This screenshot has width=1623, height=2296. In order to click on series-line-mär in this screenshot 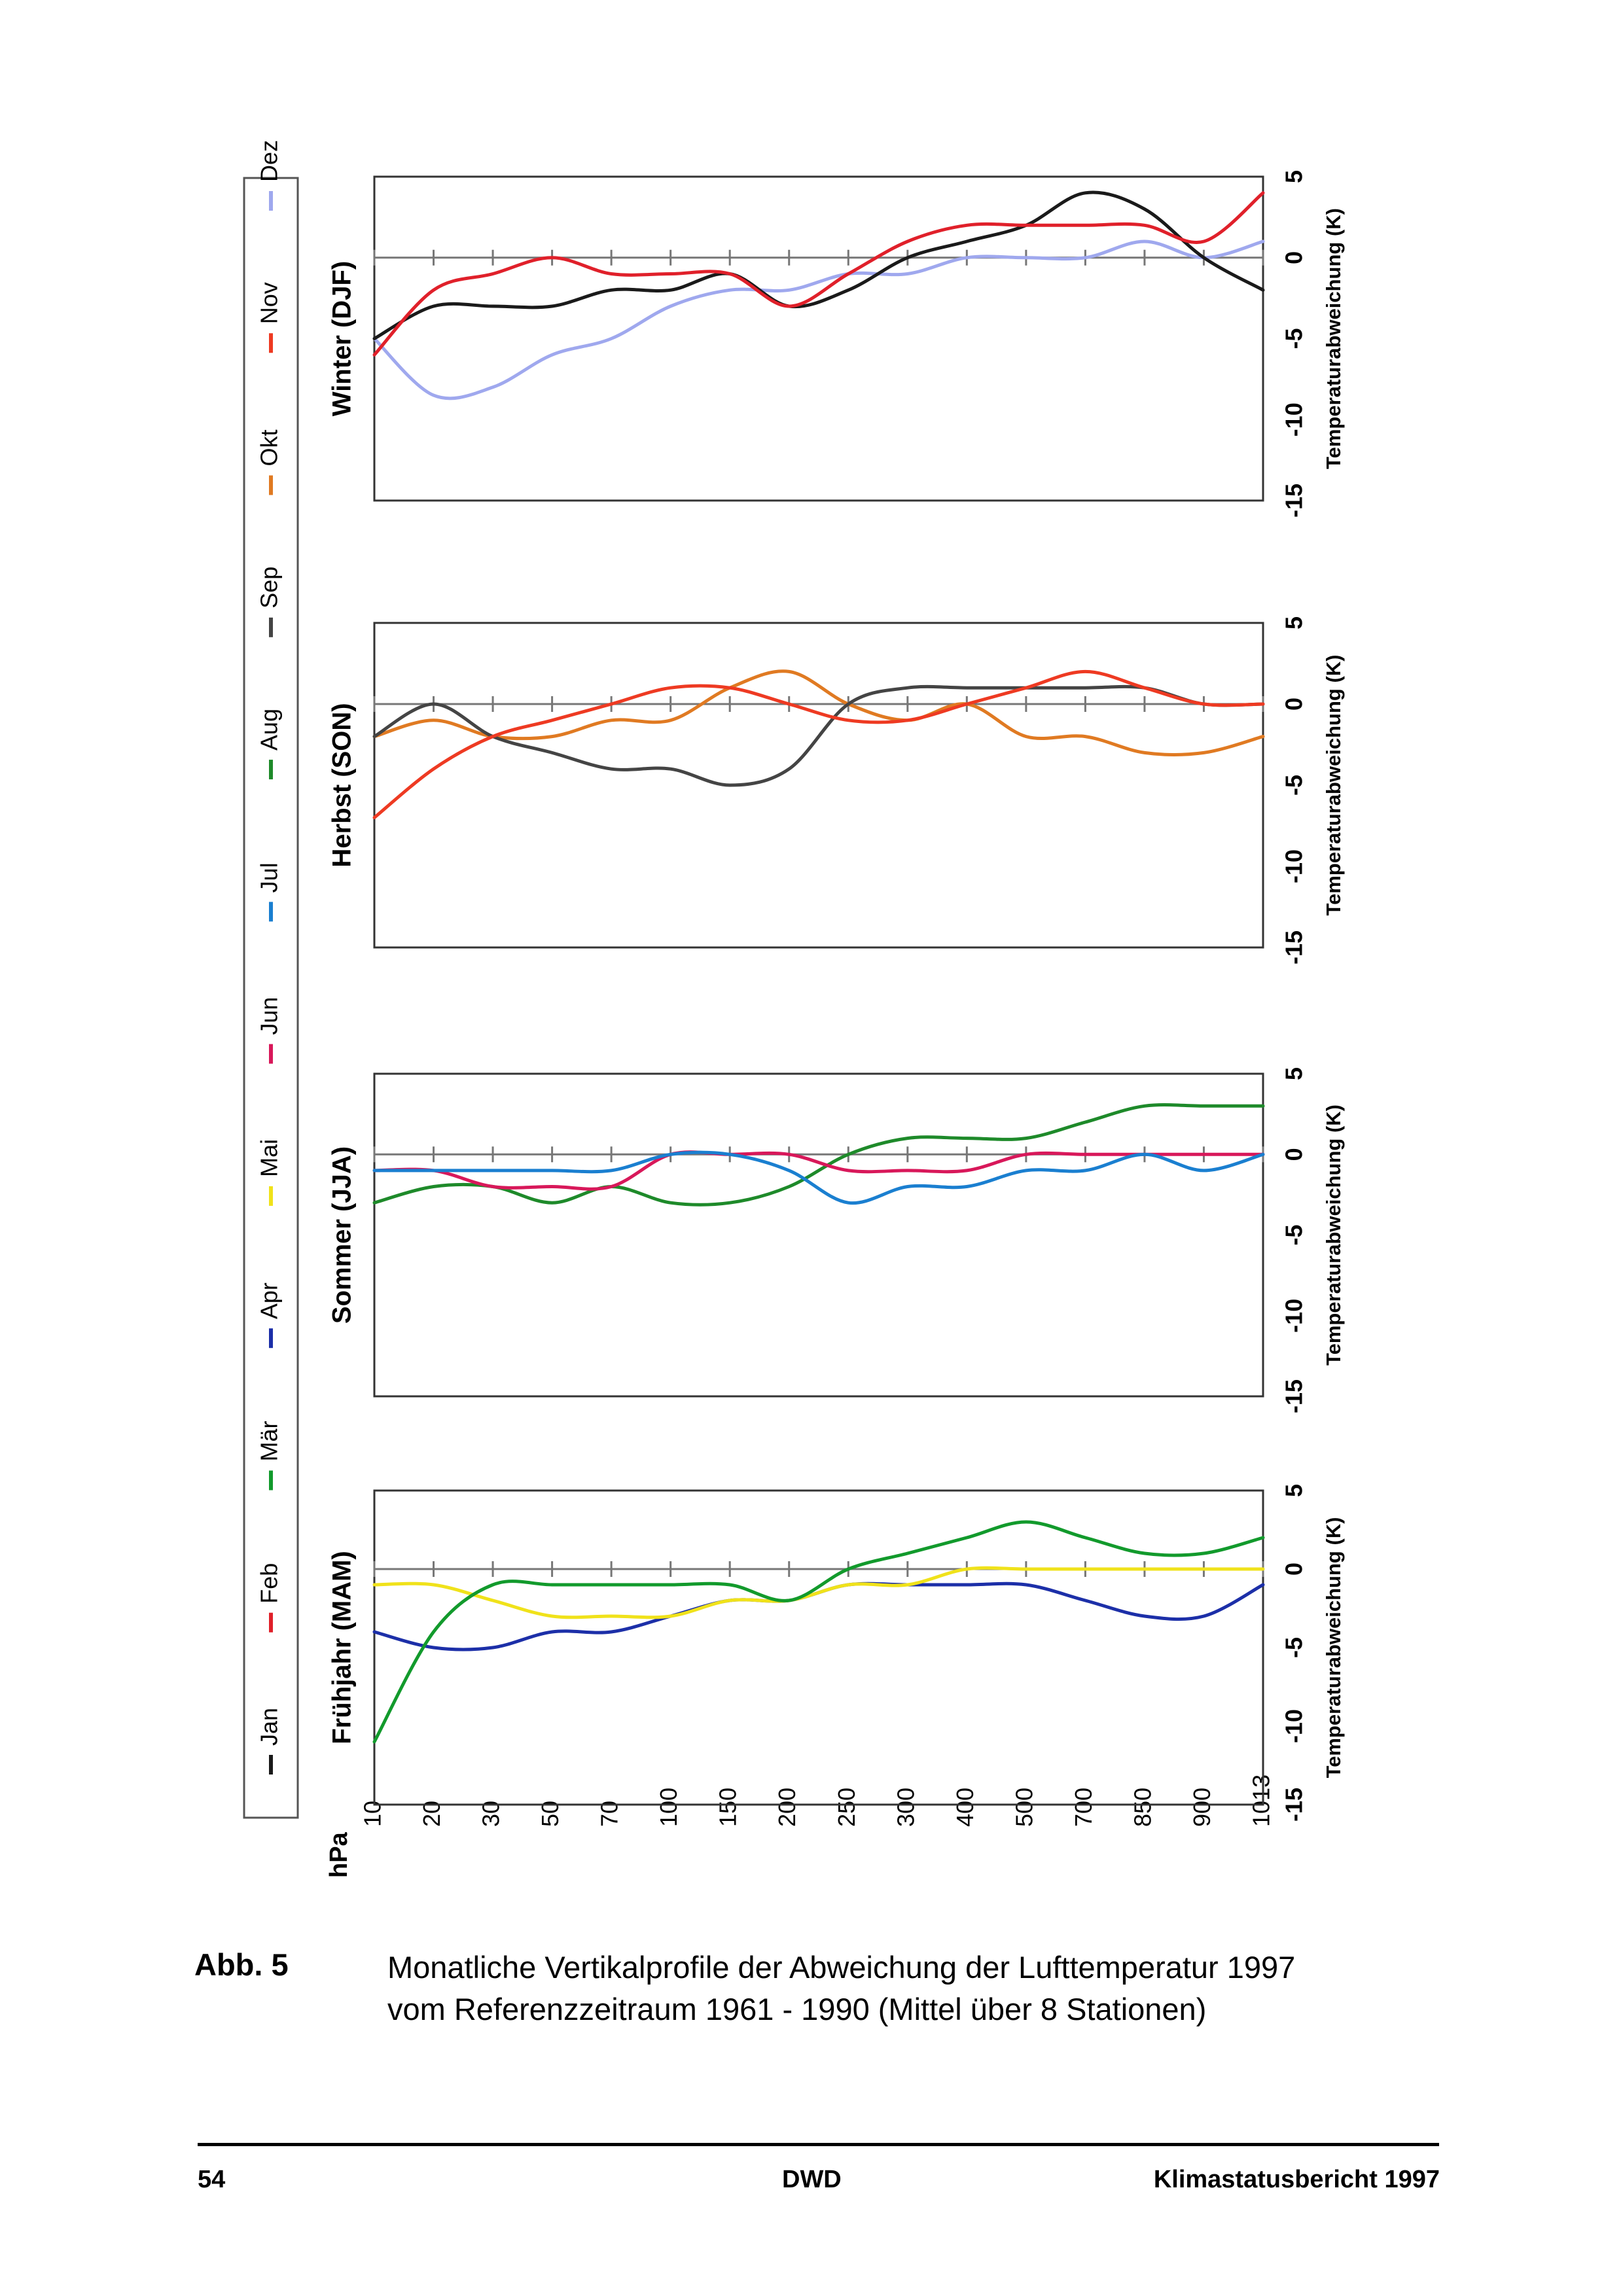, I will do `click(818, 1632)`.